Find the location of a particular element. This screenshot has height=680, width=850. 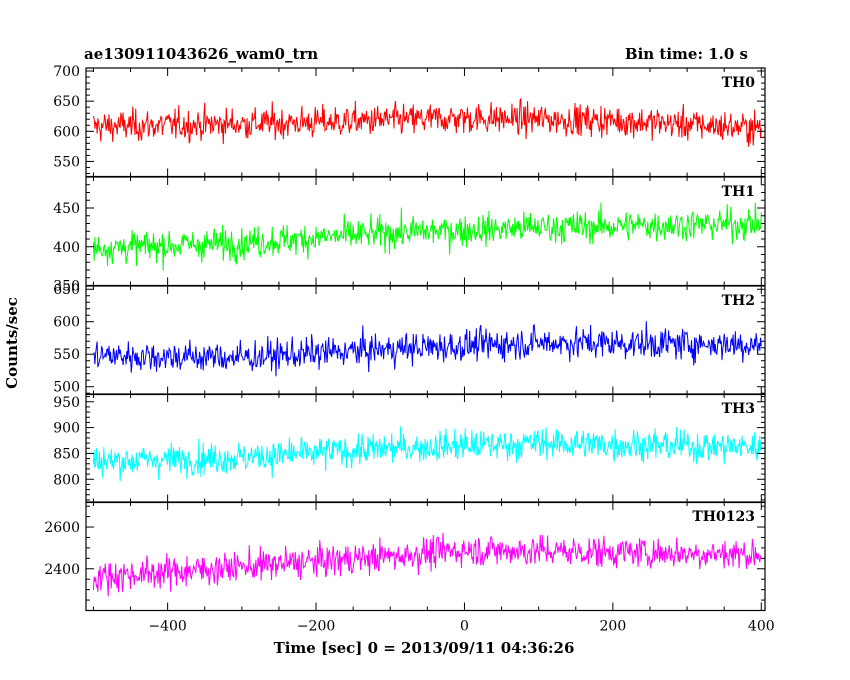

y-tick-label: 2600 is located at coordinates (62, 528).